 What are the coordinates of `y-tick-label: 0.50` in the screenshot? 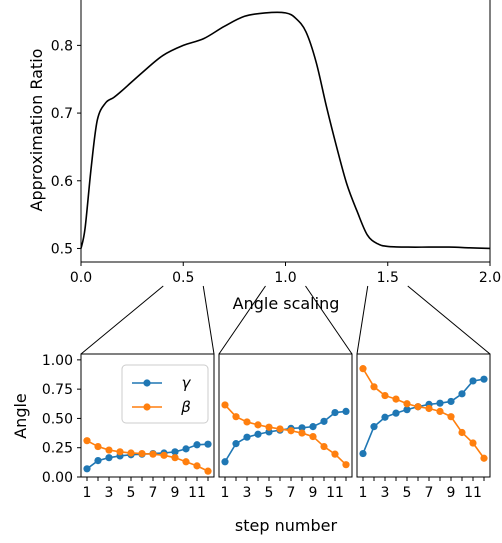 It's located at (57, 419).